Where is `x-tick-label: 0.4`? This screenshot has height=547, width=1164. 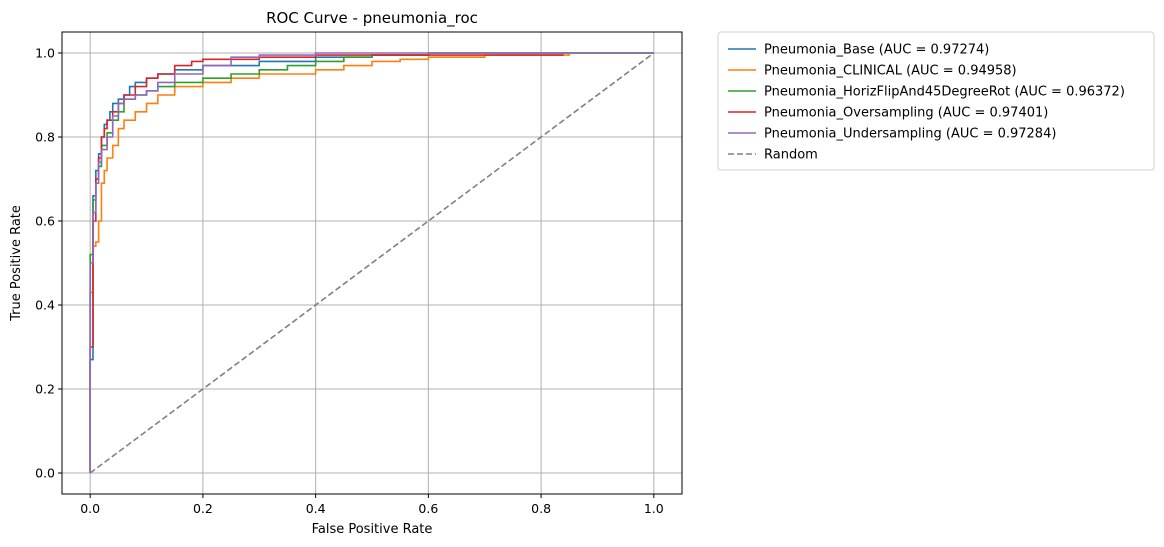
x-tick-label: 0.4 is located at coordinates (316, 508).